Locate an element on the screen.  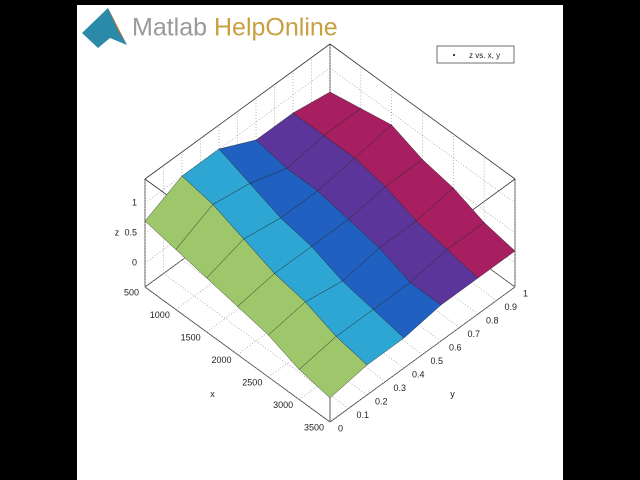
logo: Matlab HelpOnline is located at coordinates (210, 28).